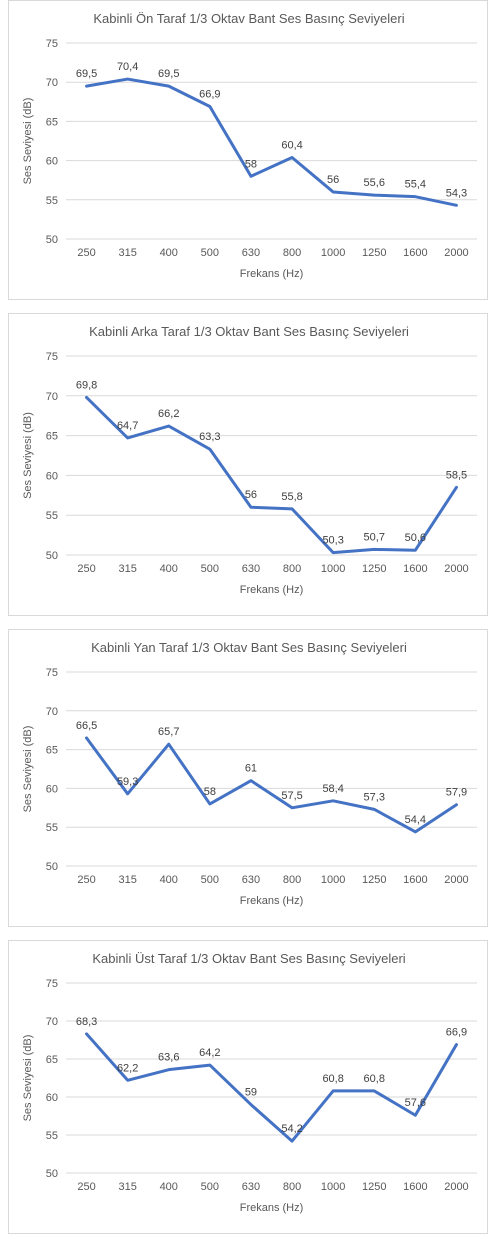 This screenshot has width=493, height=1235. Describe the element at coordinates (86, 74) in the screenshot. I see `data-label: 69,5` at that location.